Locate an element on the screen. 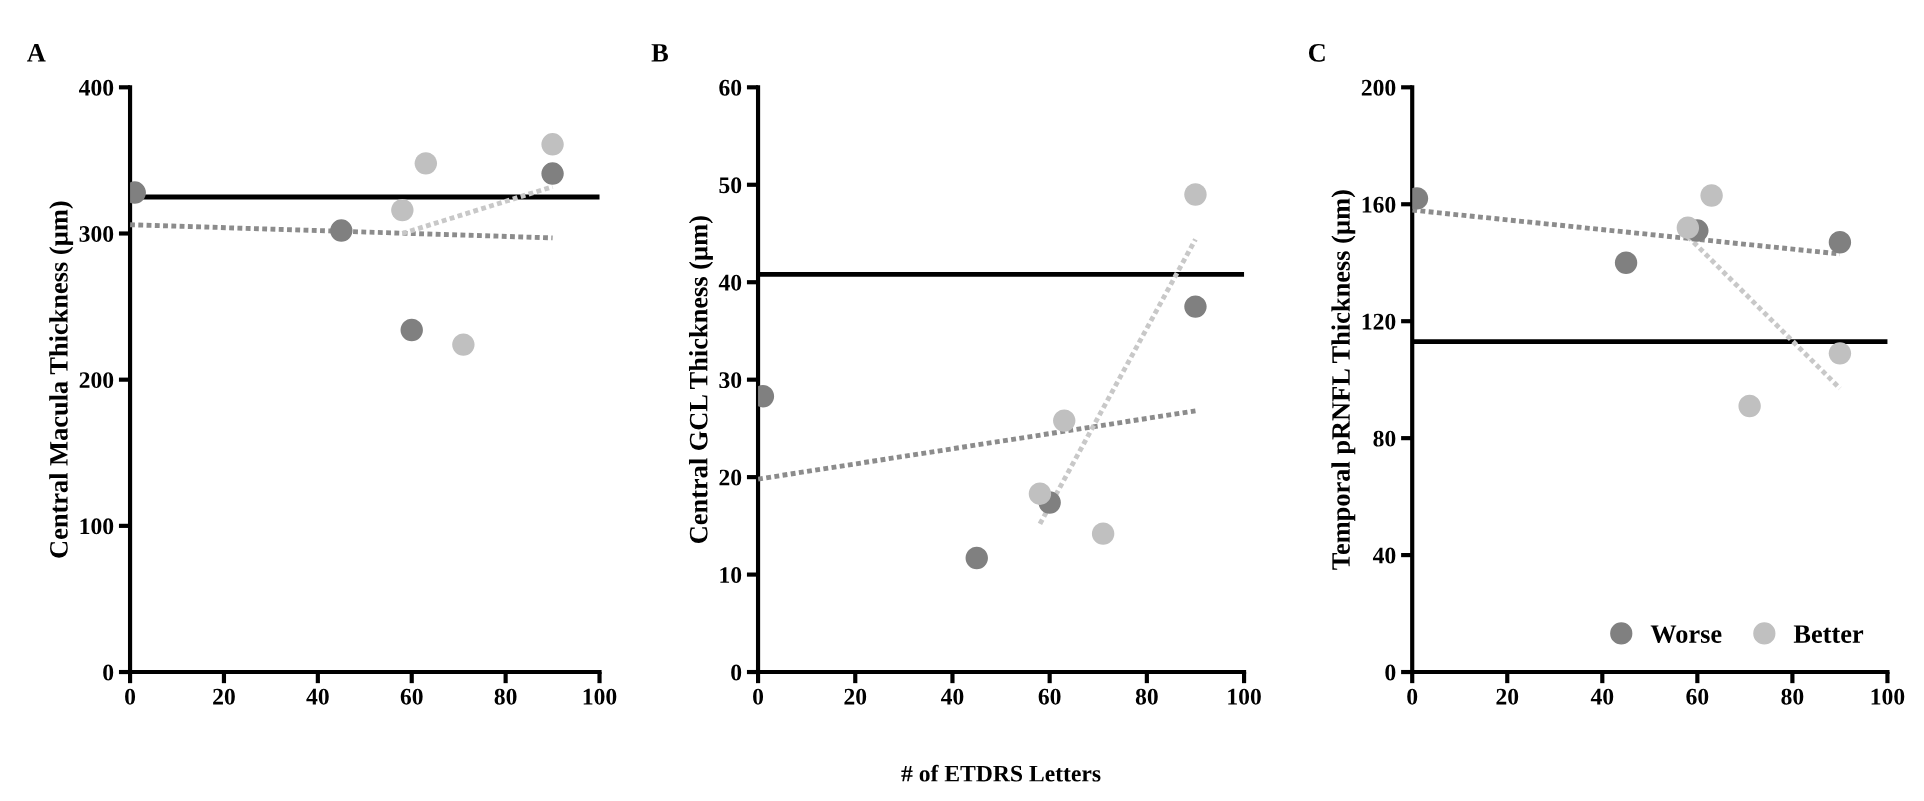 The width and height of the screenshot is (1924, 801). y-tick-label: 80 is located at coordinates (1384, 438).